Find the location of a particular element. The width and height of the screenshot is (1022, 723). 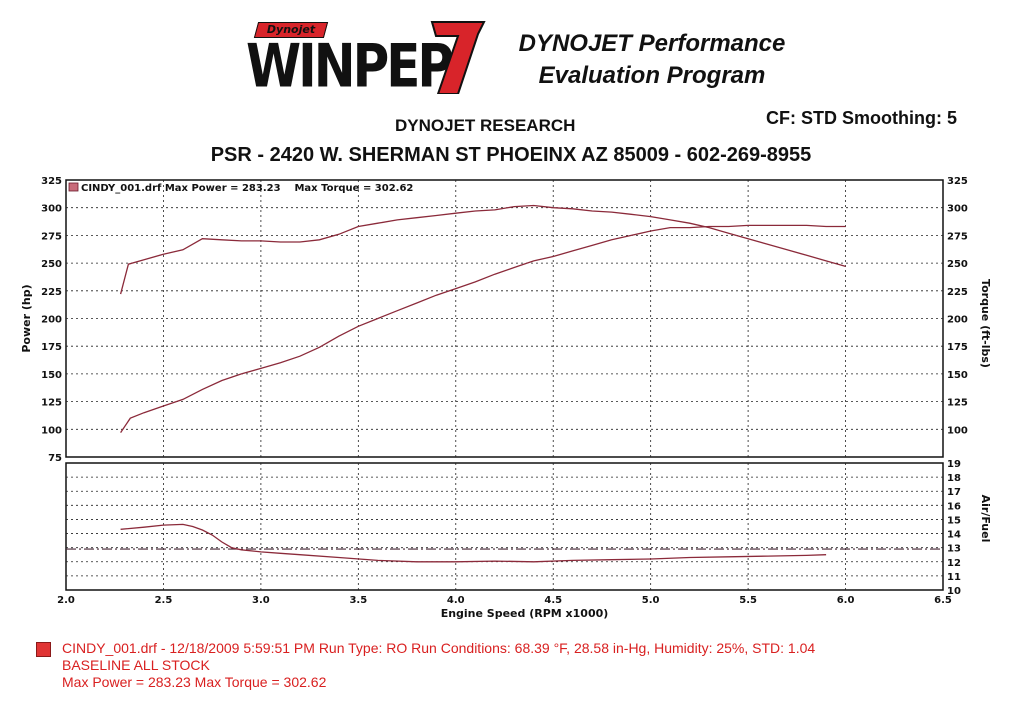

x-tick-label: 5.0 is located at coordinates (651, 600).